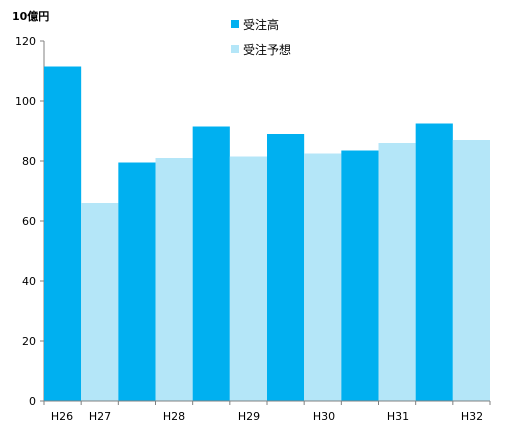 Image resolution: width=521 pixels, height=432 pixels. I want to click on y-tick-label: 40, so click(29, 281).